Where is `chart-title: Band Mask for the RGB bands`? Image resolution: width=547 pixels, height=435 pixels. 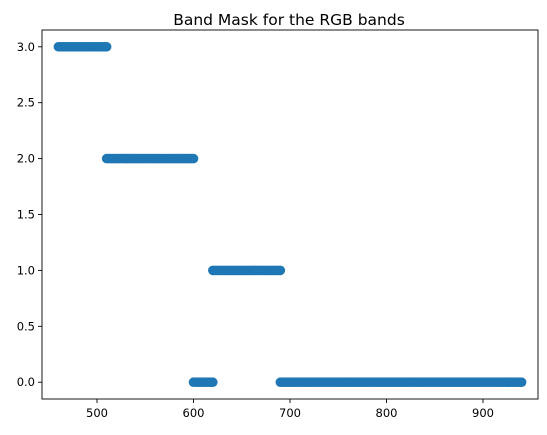
chart-title: Band Mask for the RGB bands is located at coordinates (289, 20).